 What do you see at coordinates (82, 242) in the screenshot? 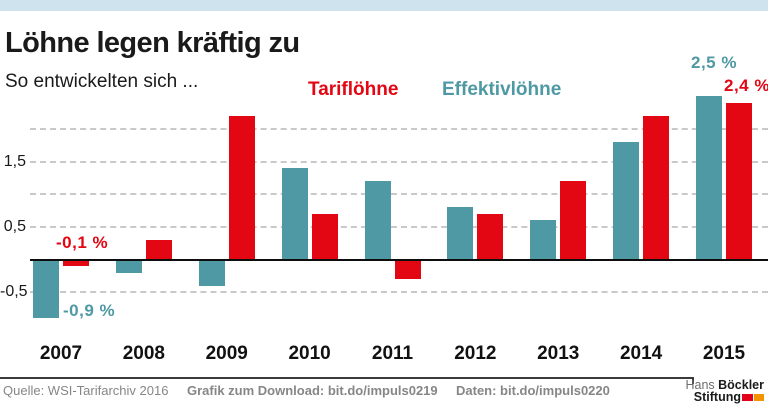
I see `value-annotation: -0,1 %` at bounding box center [82, 242].